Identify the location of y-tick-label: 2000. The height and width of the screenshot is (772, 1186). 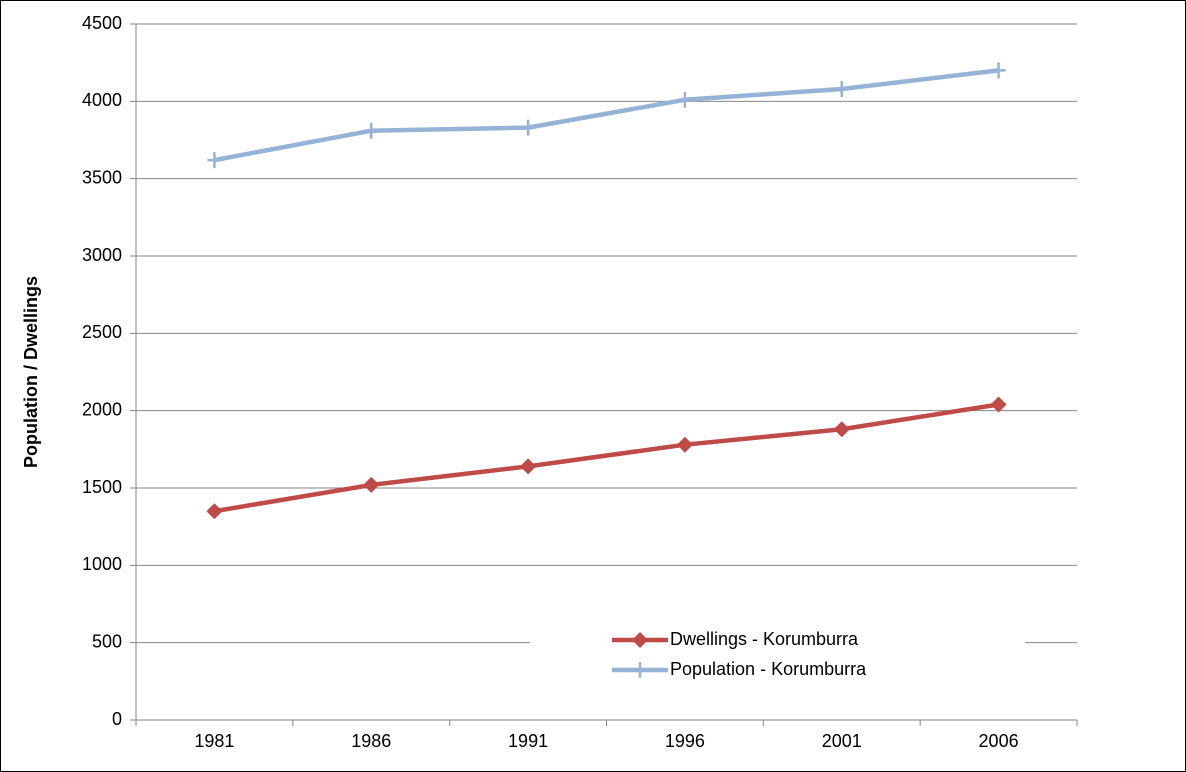
(102, 409).